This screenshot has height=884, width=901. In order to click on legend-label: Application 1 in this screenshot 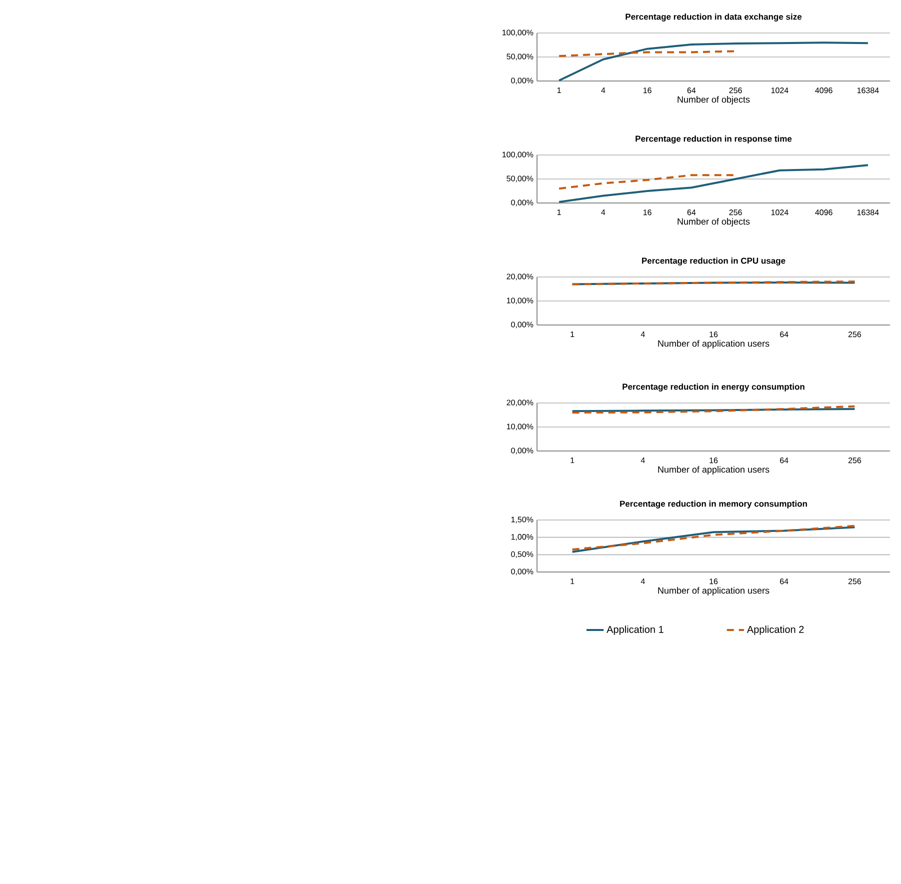, I will do `click(635, 630)`.